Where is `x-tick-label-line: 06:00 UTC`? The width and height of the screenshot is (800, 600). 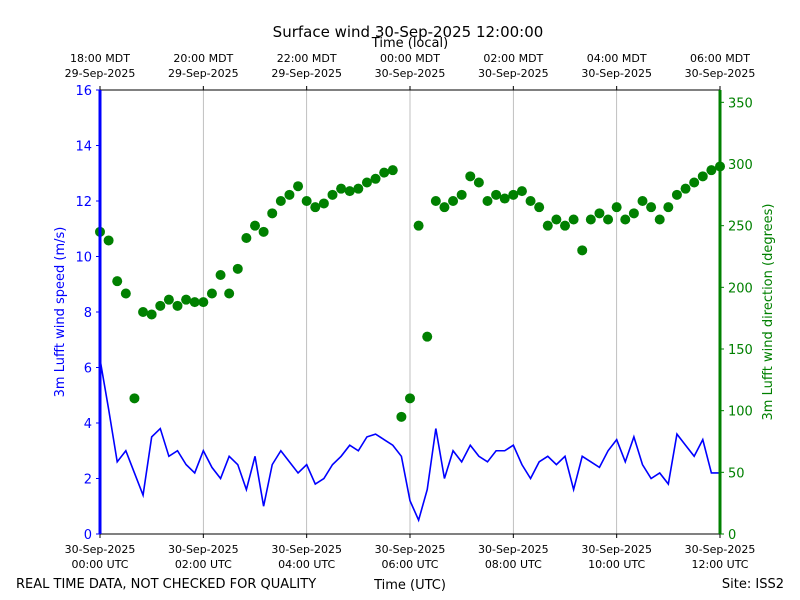 x-tick-label-line: 06:00 UTC is located at coordinates (409, 564).